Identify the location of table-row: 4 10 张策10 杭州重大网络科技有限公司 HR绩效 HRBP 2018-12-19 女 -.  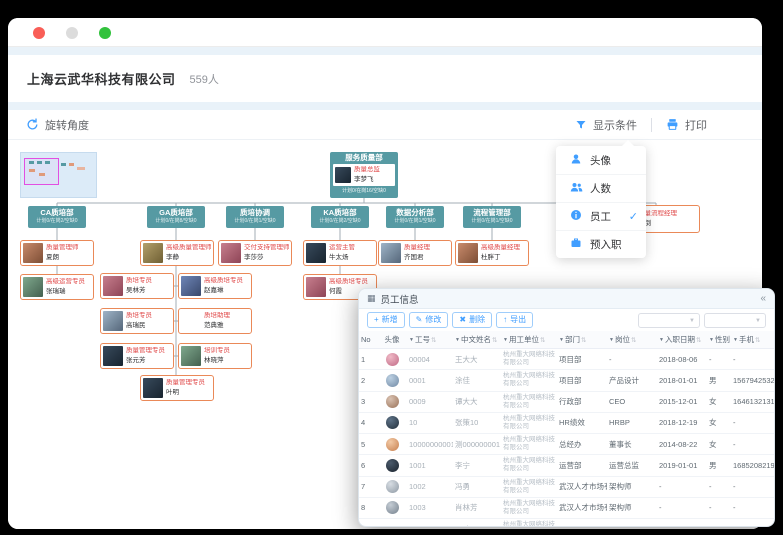
(566, 423).